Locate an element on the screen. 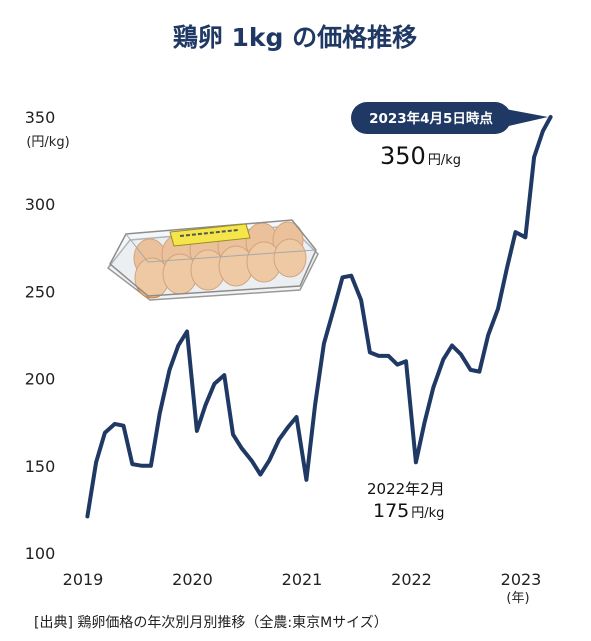  callout-value-label: 350 円/kg is located at coordinates (420, 156).